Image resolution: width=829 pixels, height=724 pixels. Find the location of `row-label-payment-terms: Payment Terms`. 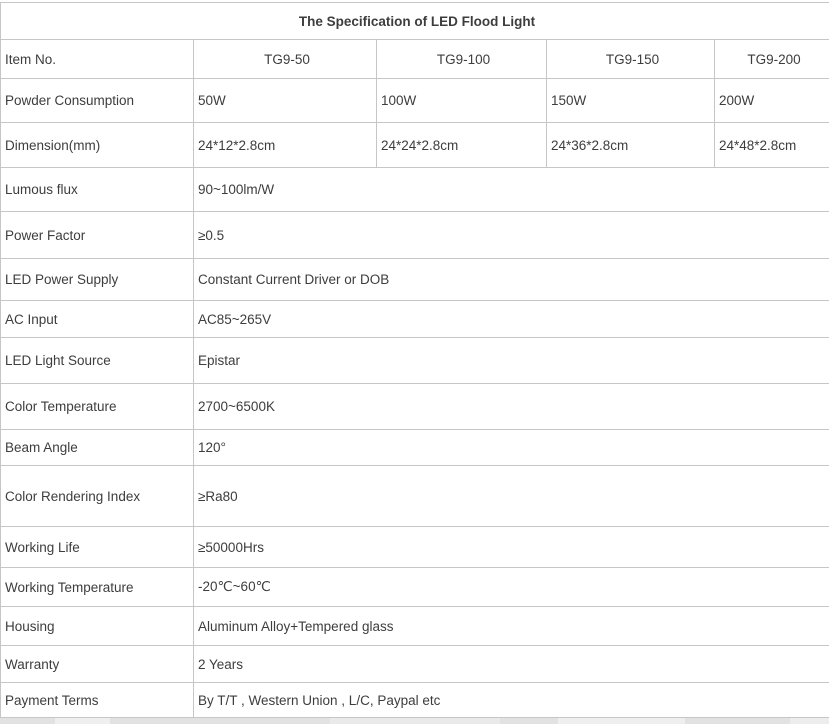

row-label-payment-terms: Payment Terms is located at coordinates (97, 700).